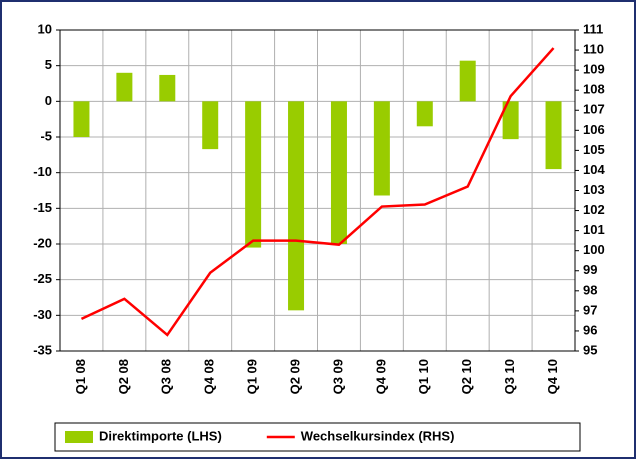 The image size is (636, 464). Describe the element at coordinates (209, 376) in the screenshot. I see `x-tick-label: Q4 08` at that location.